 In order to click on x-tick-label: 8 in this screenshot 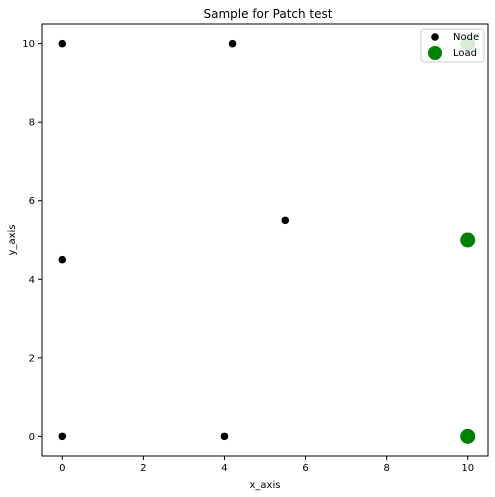, I will do `click(386, 468)`.